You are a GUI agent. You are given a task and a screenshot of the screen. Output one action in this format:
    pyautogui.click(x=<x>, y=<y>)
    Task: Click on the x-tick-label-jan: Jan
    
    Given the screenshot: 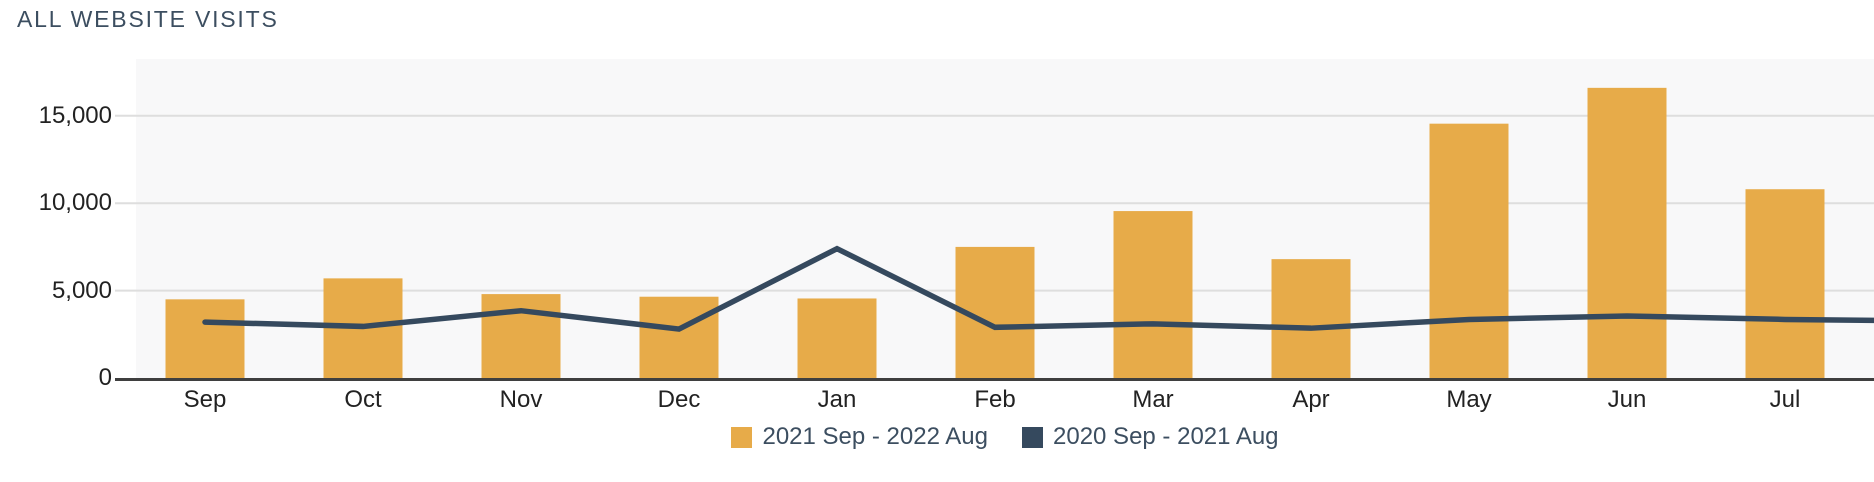 What is the action you would take?
    pyautogui.click(x=837, y=399)
    